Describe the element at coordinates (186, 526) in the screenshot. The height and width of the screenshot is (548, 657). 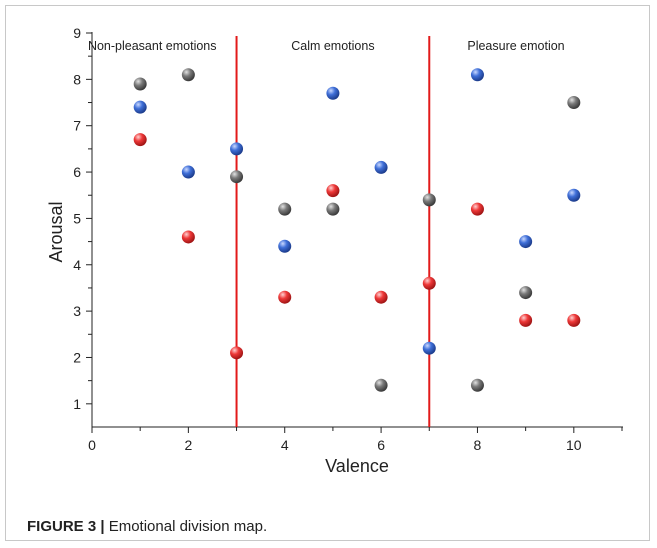
I see `caption-text: Emotional division map.` at that location.